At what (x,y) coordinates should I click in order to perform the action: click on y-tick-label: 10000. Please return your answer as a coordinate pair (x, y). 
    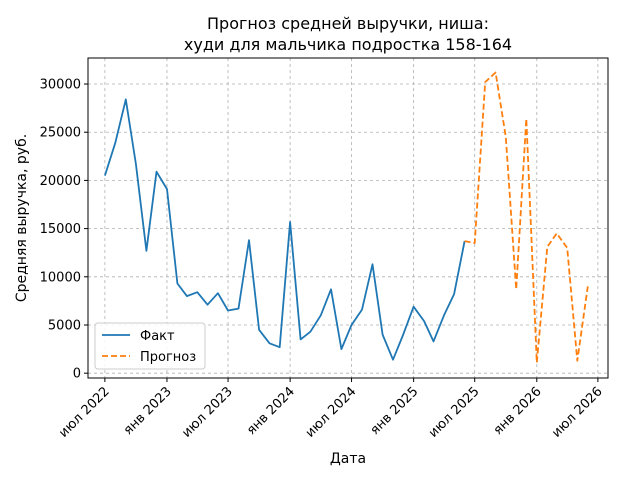
    Looking at the image, I should click on (60, 277).